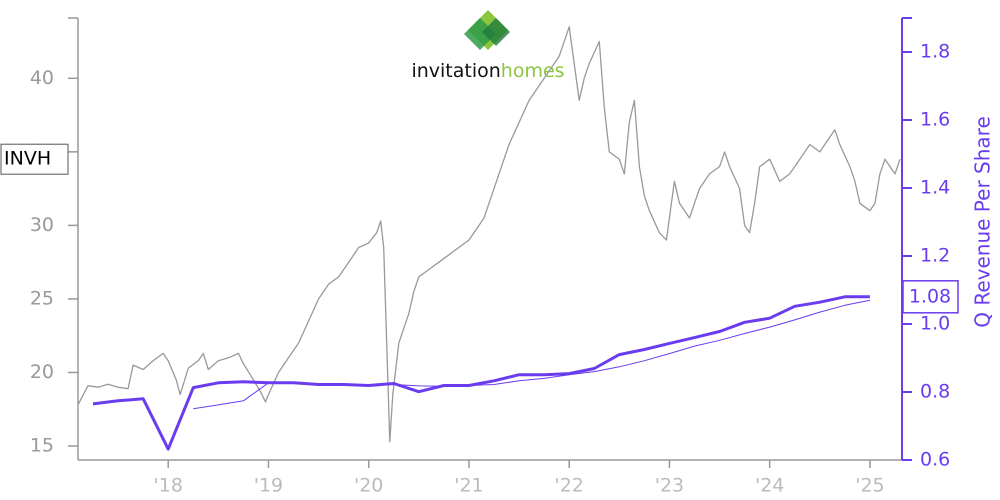 This screenshot has height=500, width=1000. I want to click on y2-tick-label: 1.2, so click(935, 256).